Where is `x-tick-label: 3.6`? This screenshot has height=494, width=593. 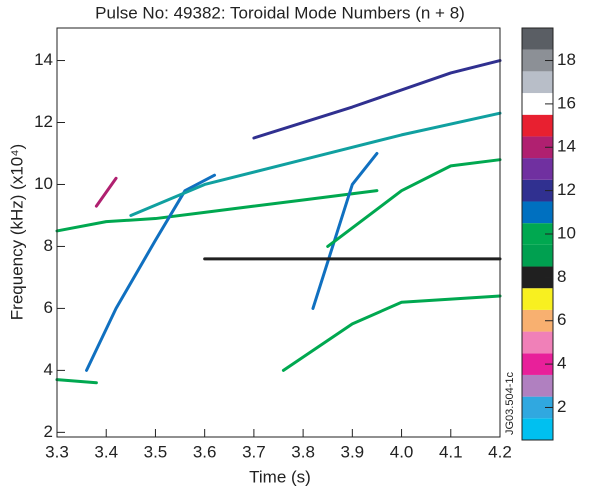
x-tick-label: 3.6 is located at coordinates (205, 451).